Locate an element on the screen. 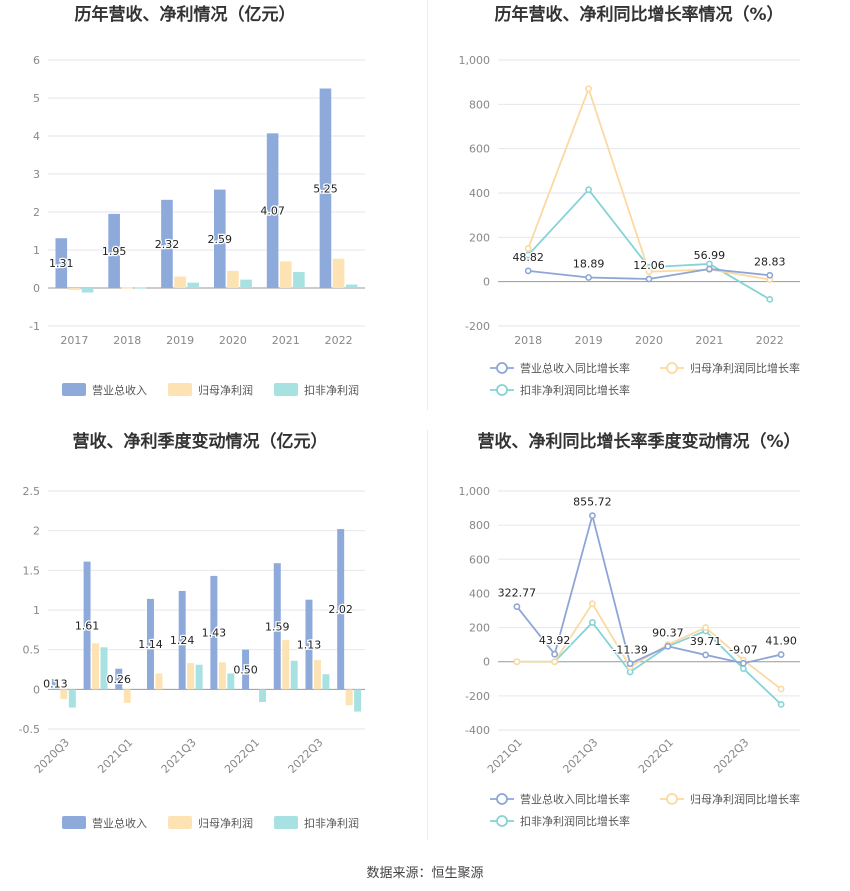 This screenshot has height=891, width=850. y-tick-label: 1 is located at coordinates (36, 610).